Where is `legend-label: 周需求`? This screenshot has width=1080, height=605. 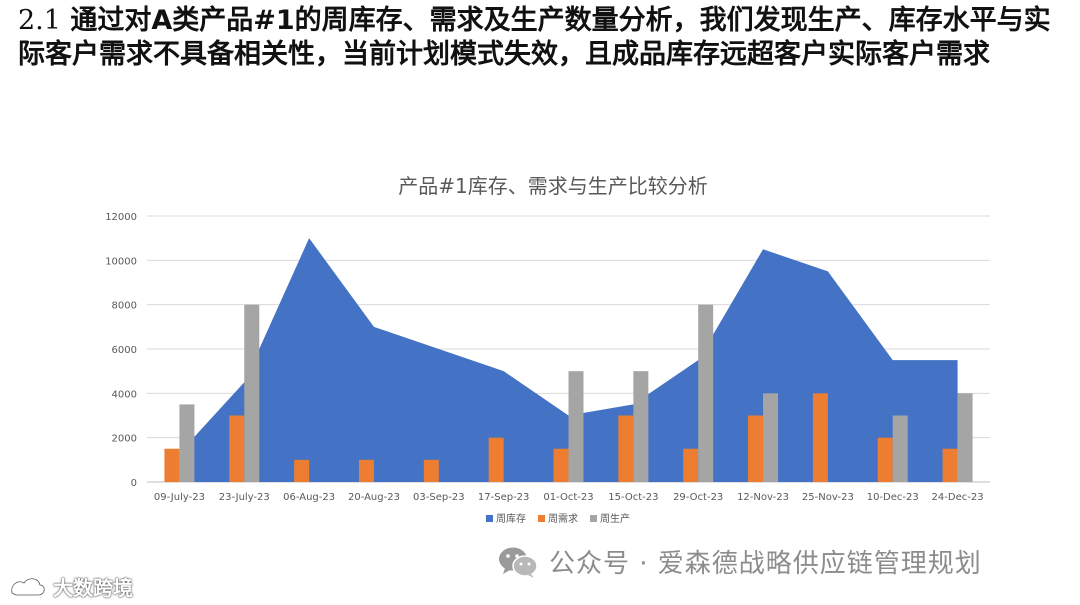 legend-label: 周需求 is located at coordinates (563, 519).